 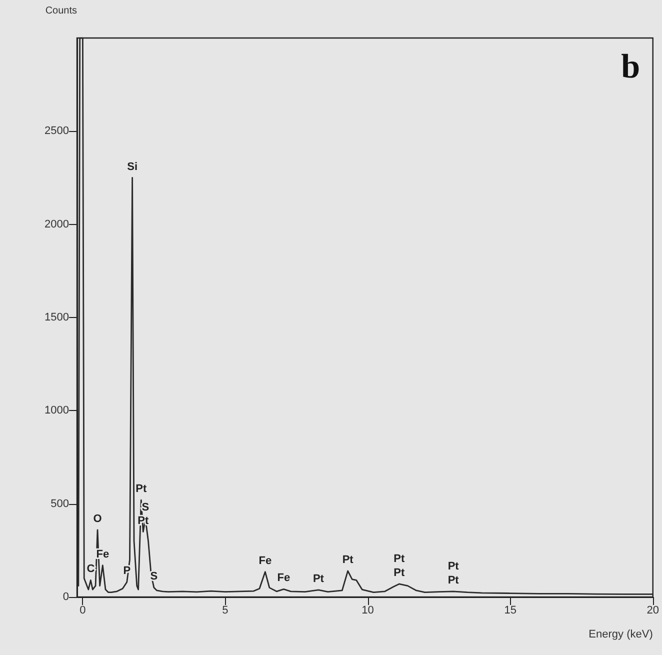 What do you see at coordinates (132, 166) in the screenshot?
I see `annotation: Si` at bounding box center [132, 166].